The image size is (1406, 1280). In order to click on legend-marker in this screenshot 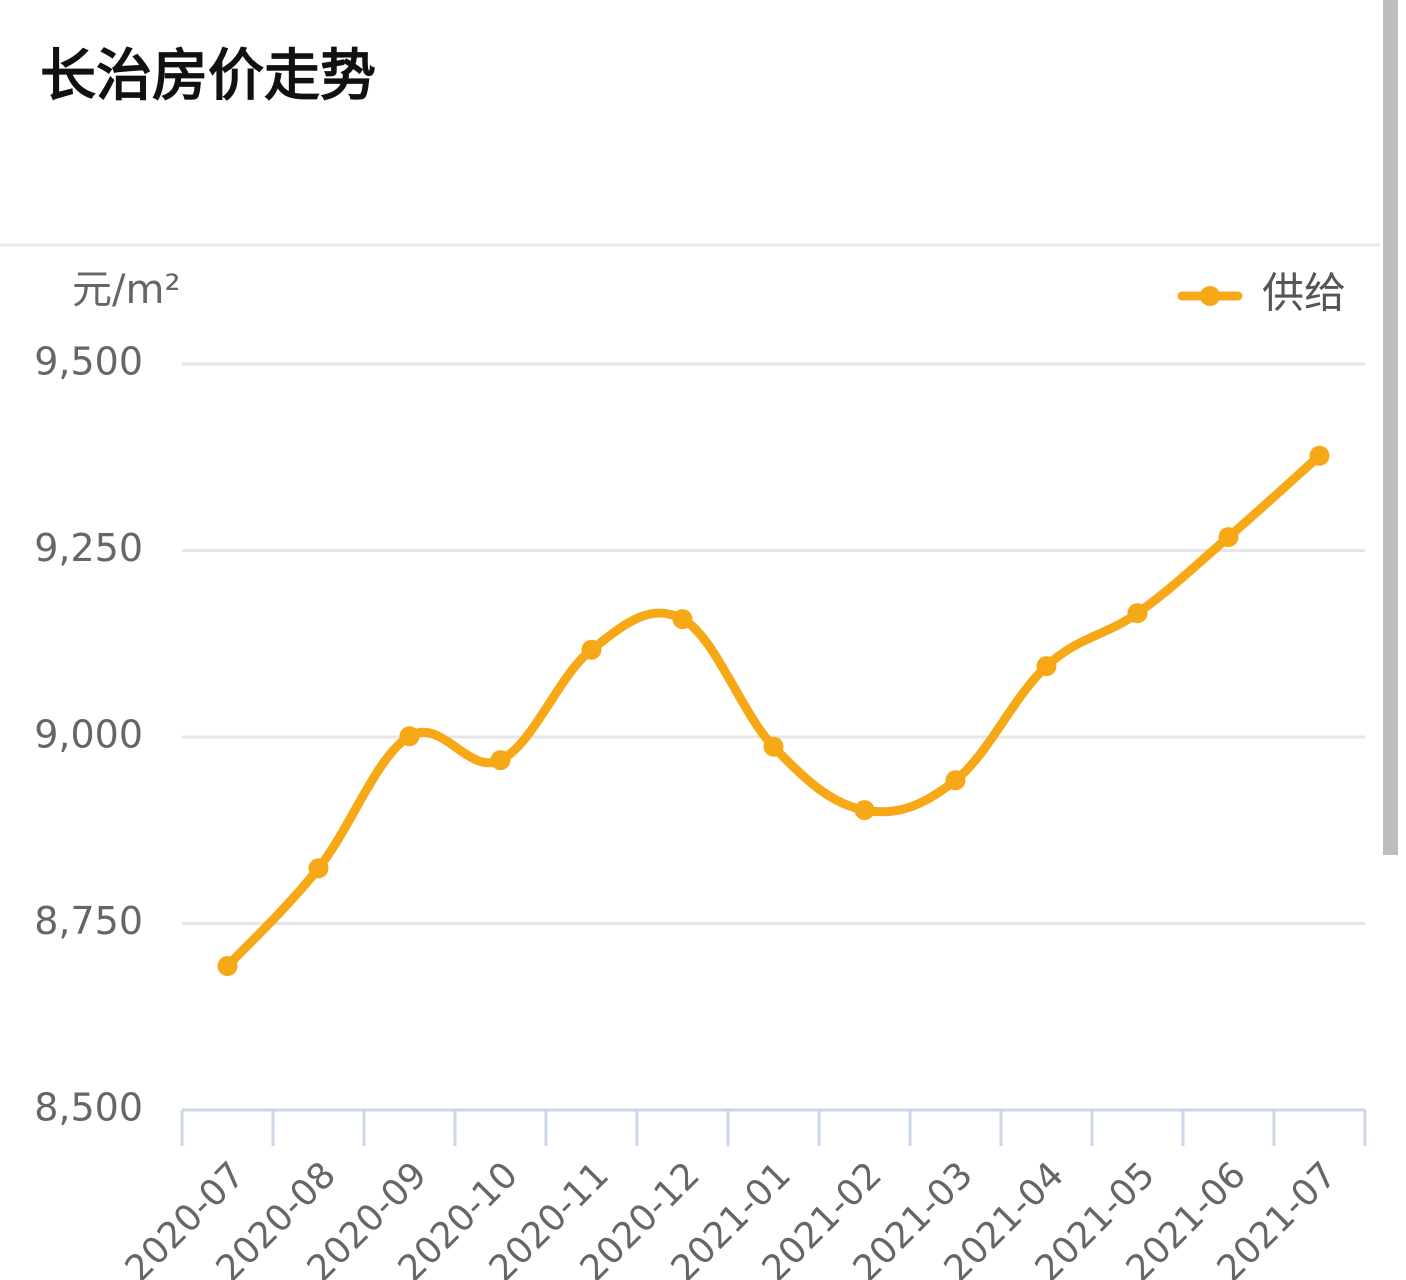, I will do `click(1210, 296)`.